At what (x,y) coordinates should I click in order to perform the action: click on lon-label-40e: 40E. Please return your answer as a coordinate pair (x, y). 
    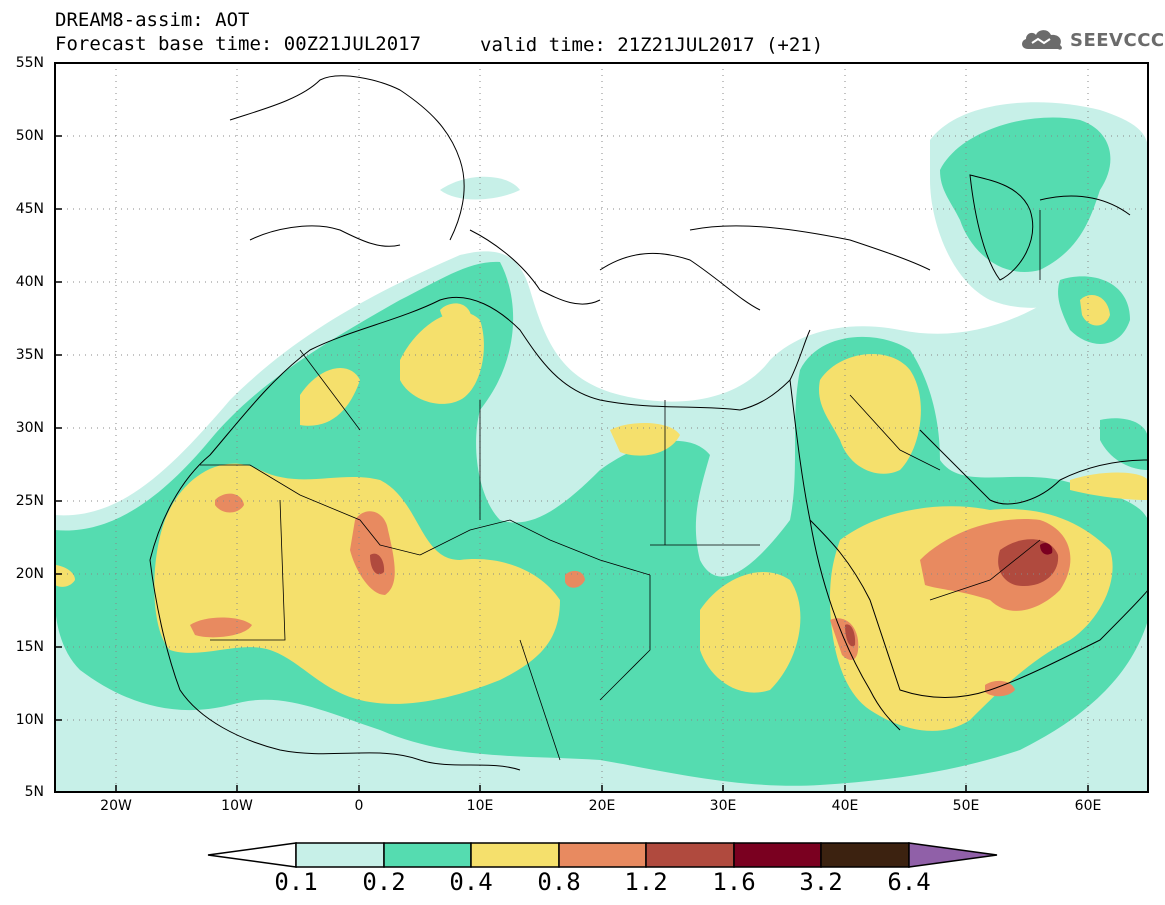
    Looking at the image, I should click on (845, 806).